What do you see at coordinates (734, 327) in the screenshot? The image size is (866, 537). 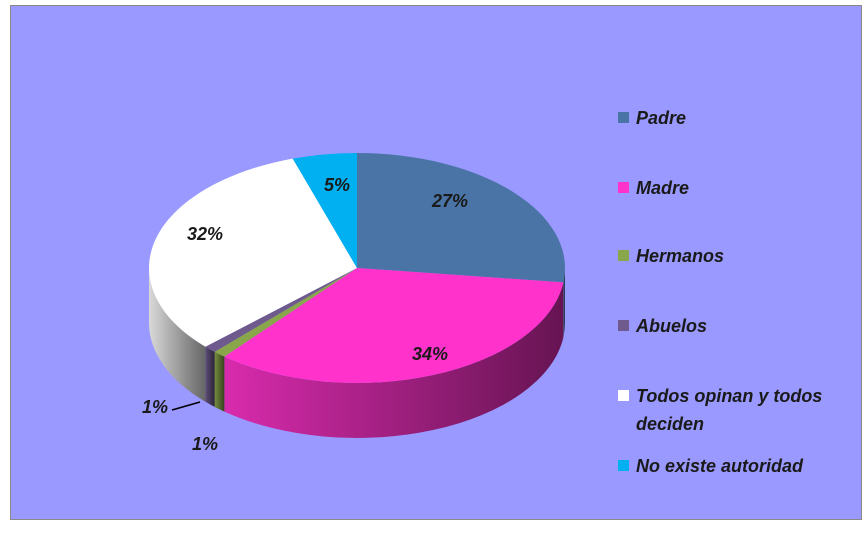 I see `legend-item: Abuelos` at bounding box center [734, 327].